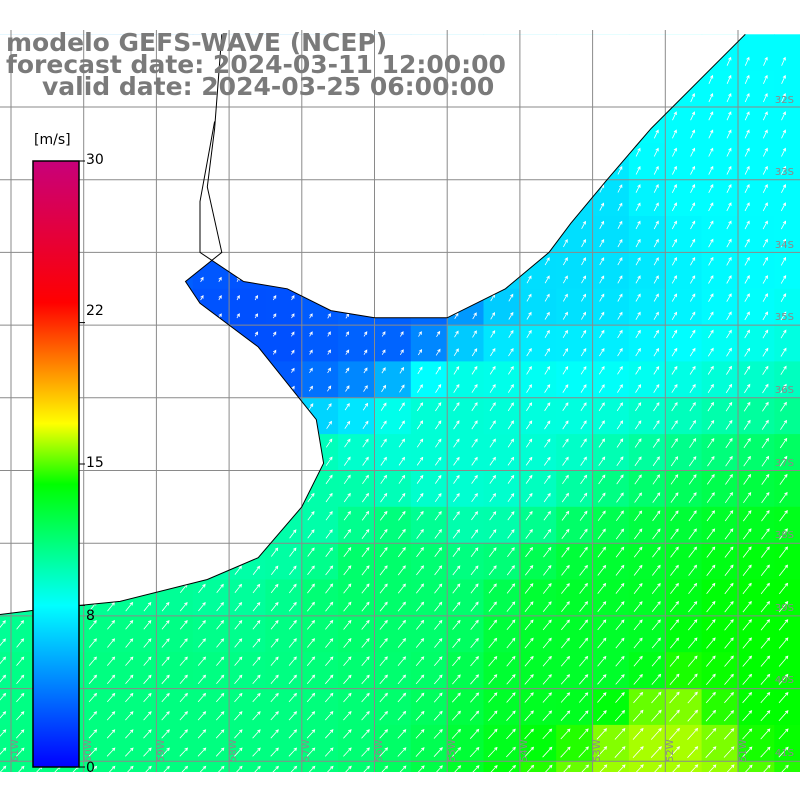 This screenshot has height=800, width=800. Describe the element at coordinates (256, 64) in the screenshot. I see `forecast-date: forecast date: 2024-03-11 12:00:00` at that location.